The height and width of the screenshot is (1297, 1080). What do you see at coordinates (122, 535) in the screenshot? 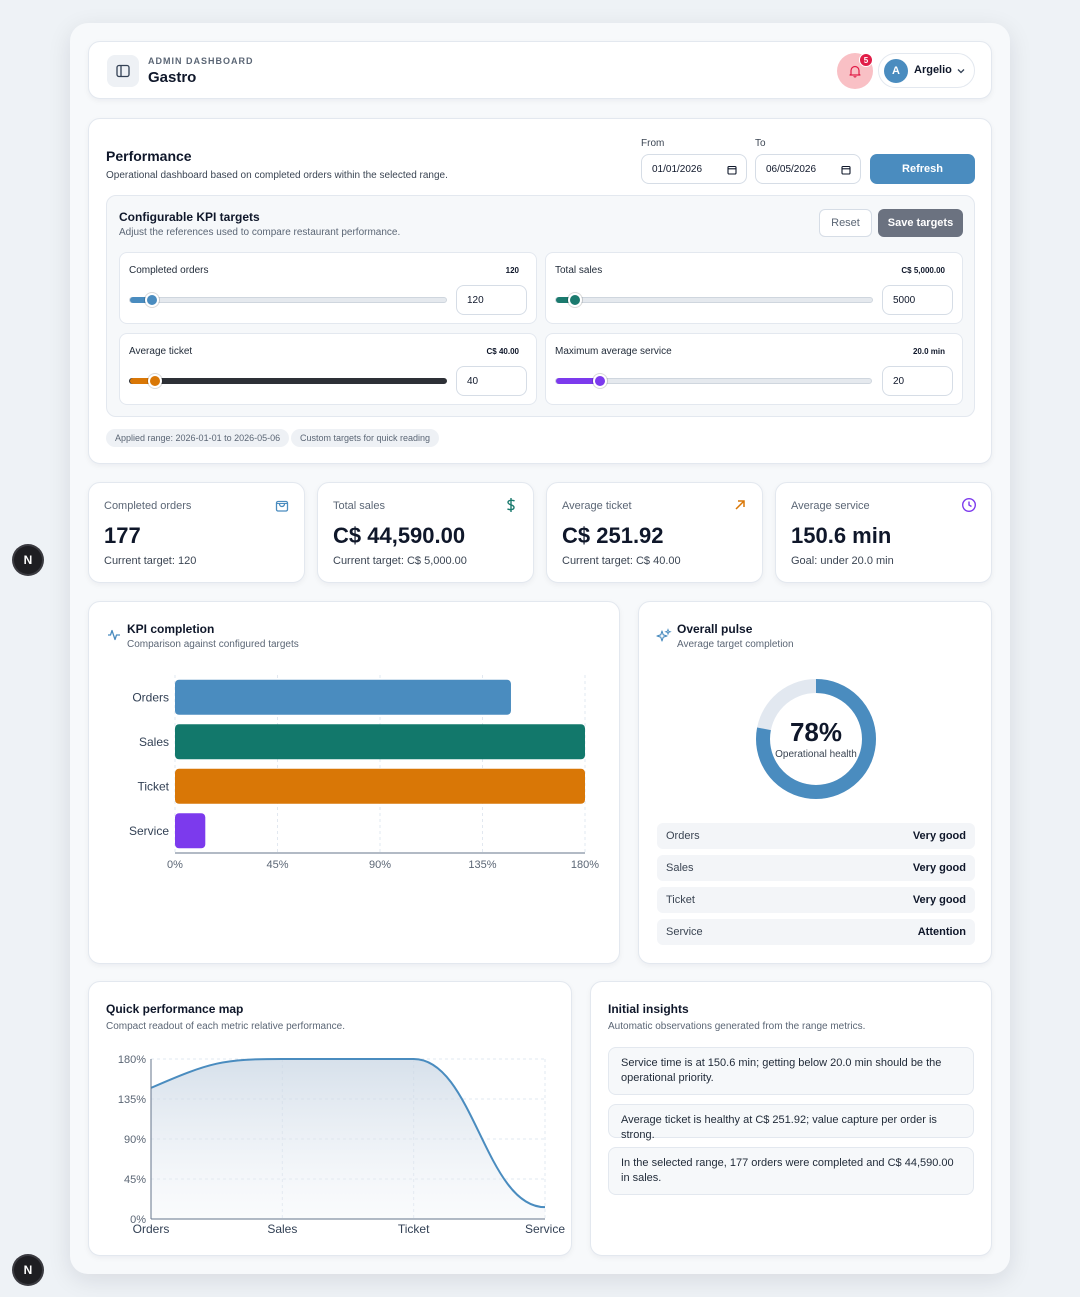
I see `metric-value: 177` at bounding box center [122, 535].